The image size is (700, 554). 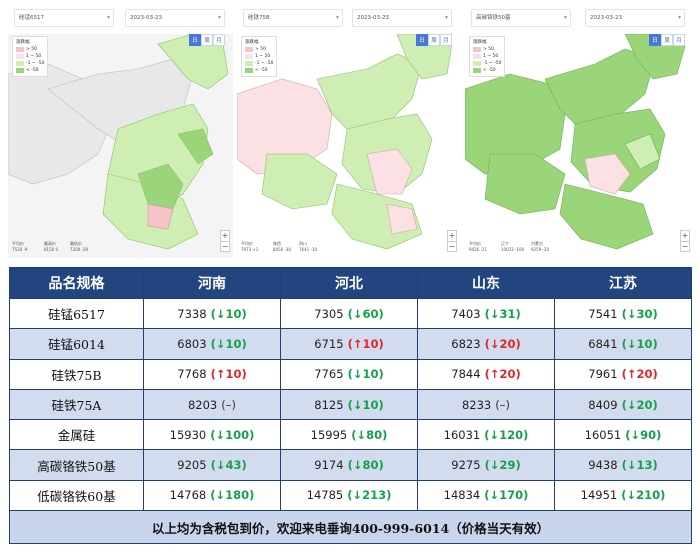 I want to click on price-value: 7541, so click(x=603, y=313).